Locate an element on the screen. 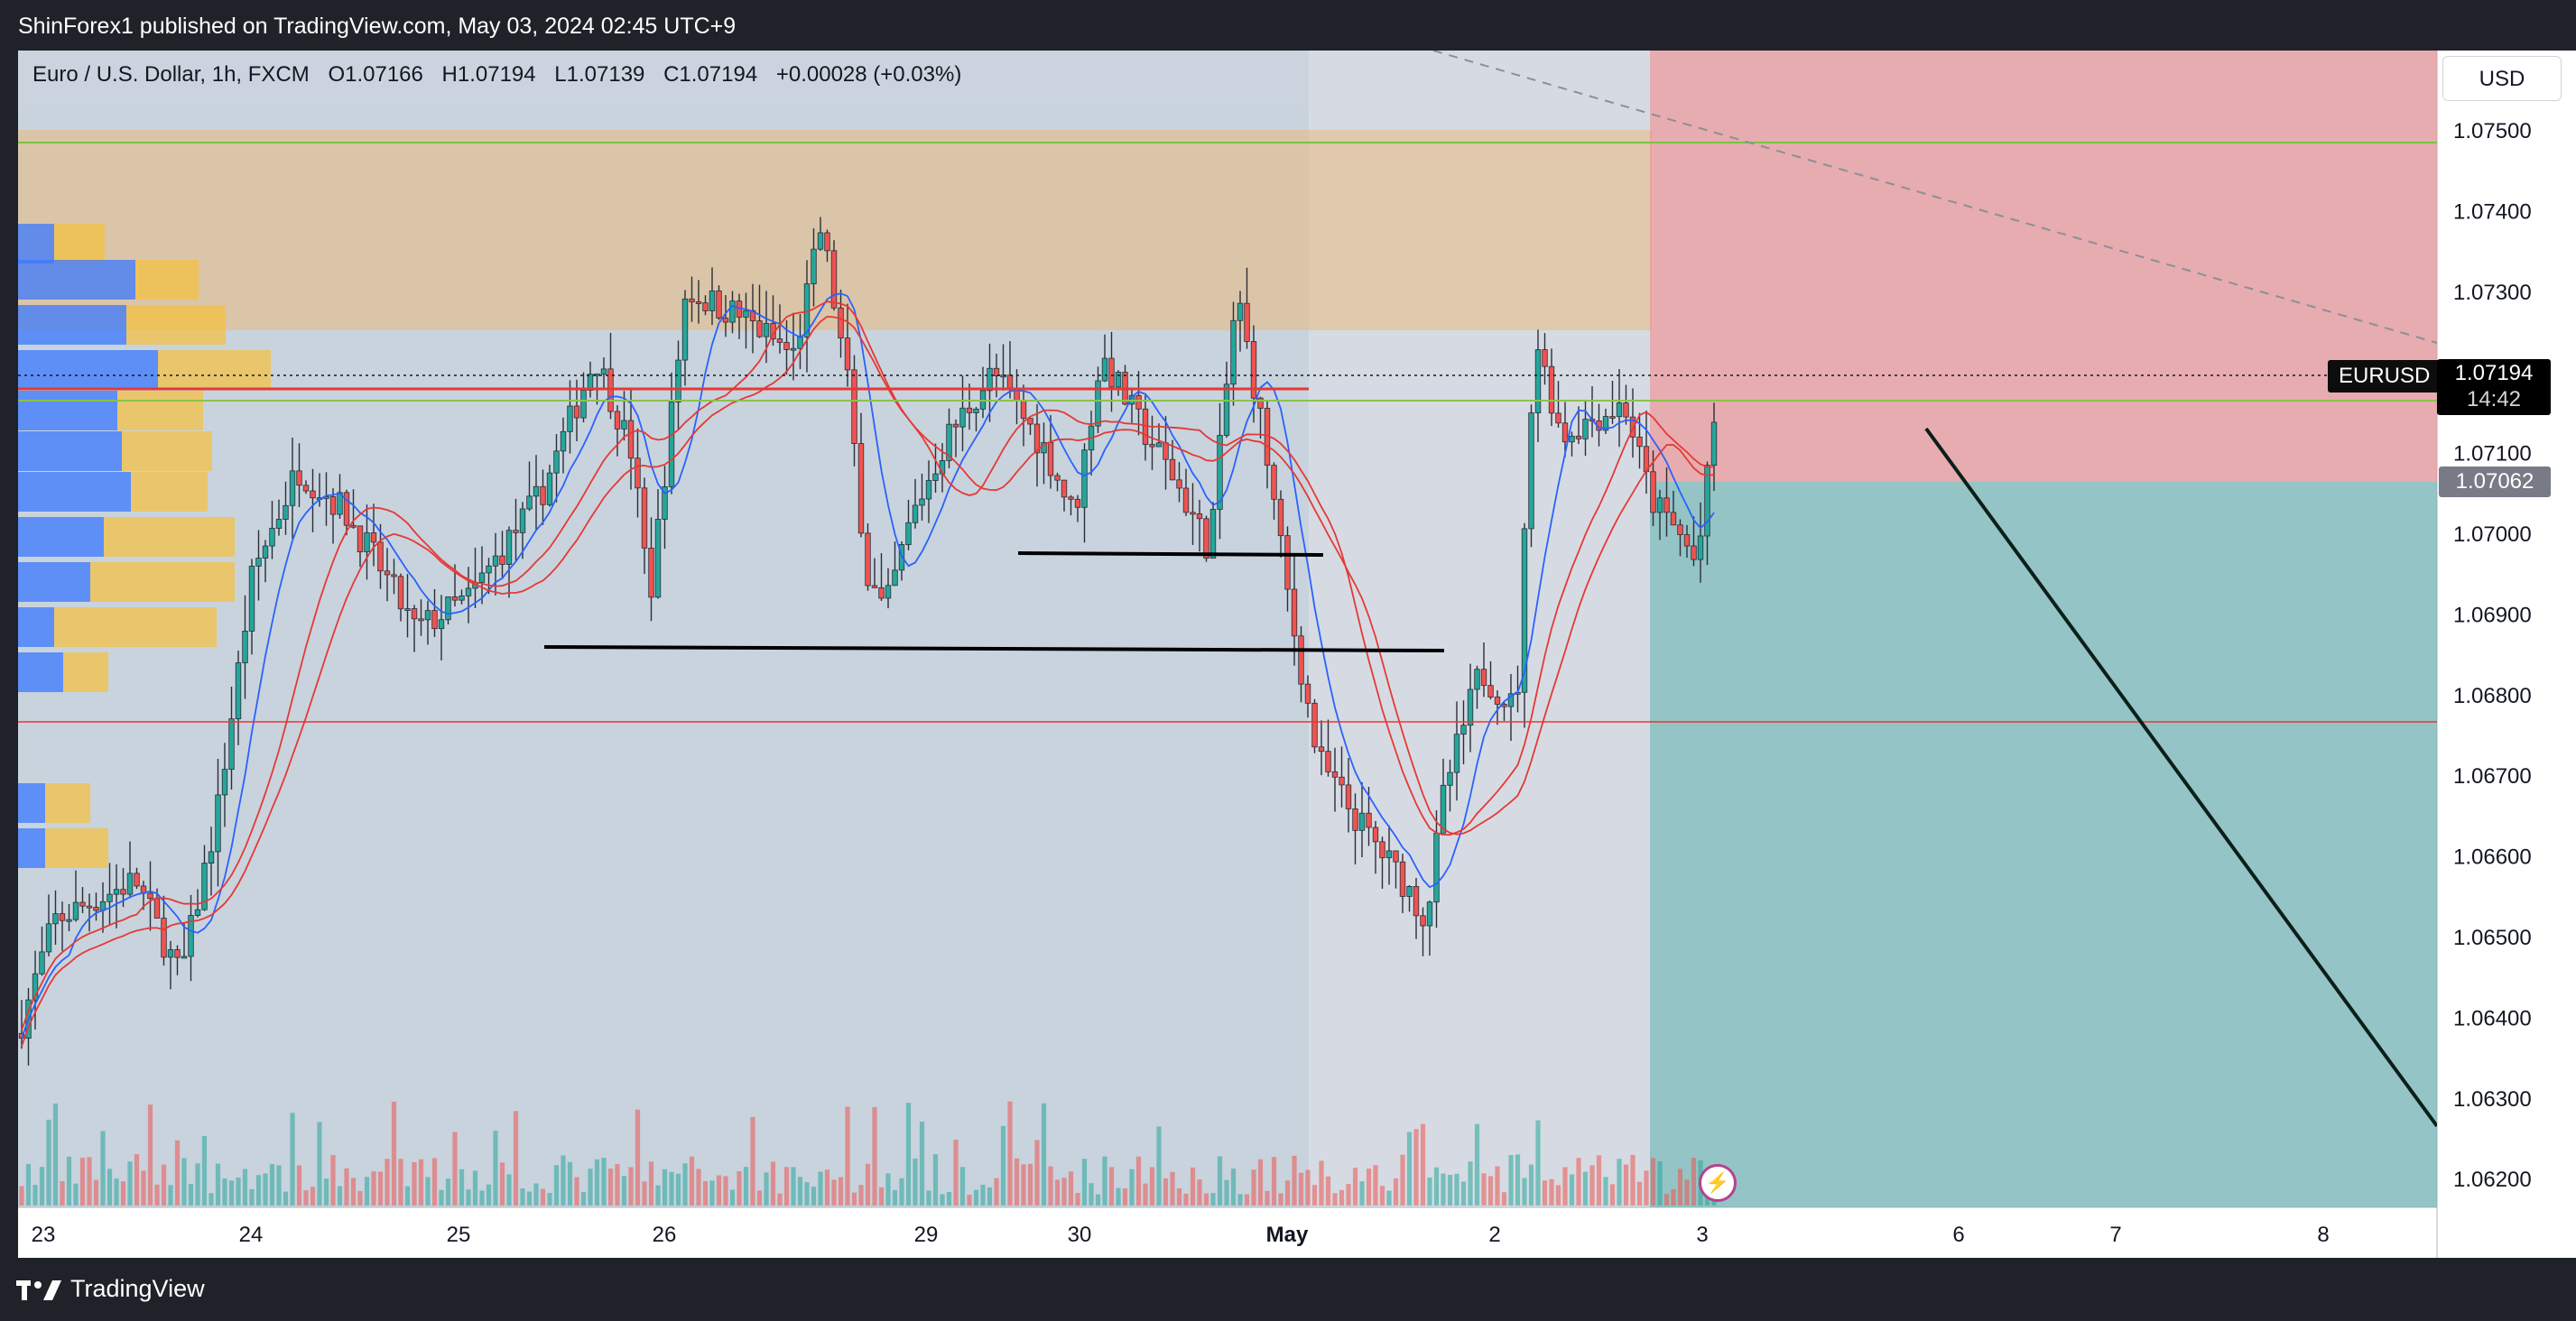 This screenshot has height=1321, width=2576. candle-countdown: 14:42 is located at coordinates (2494, 399).